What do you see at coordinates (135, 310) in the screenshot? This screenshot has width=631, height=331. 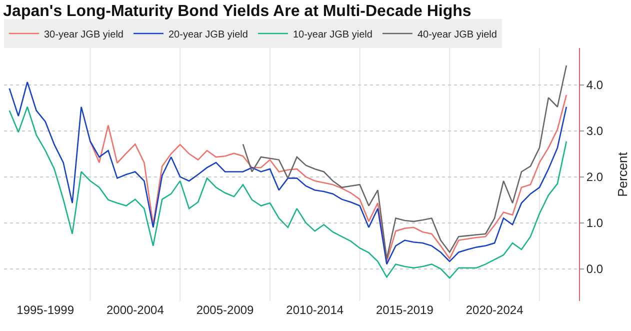 I see `x-tick-label: 2000-2004` at bounding box center [135, 310].